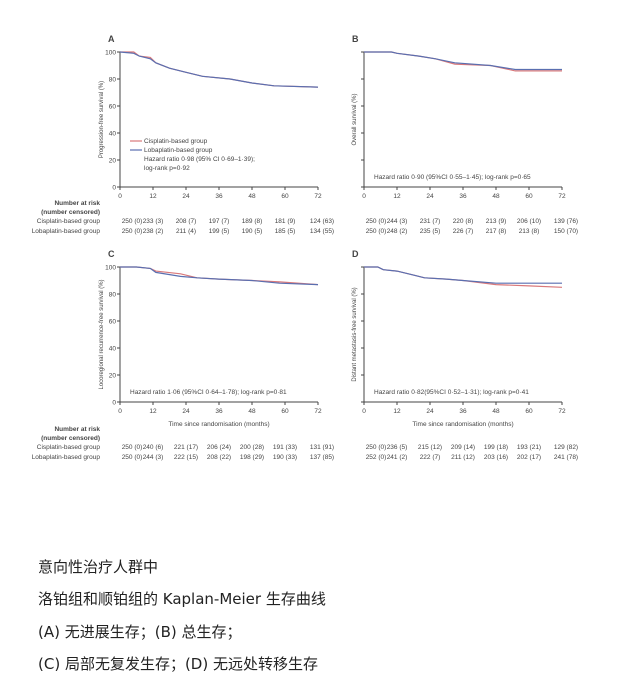 Image resolution: width=634 pixels, height=691 pixels. Describe the element at coordinates (113, 80) in the screenshot. I see `y-tick-label-a: 80` at that location.